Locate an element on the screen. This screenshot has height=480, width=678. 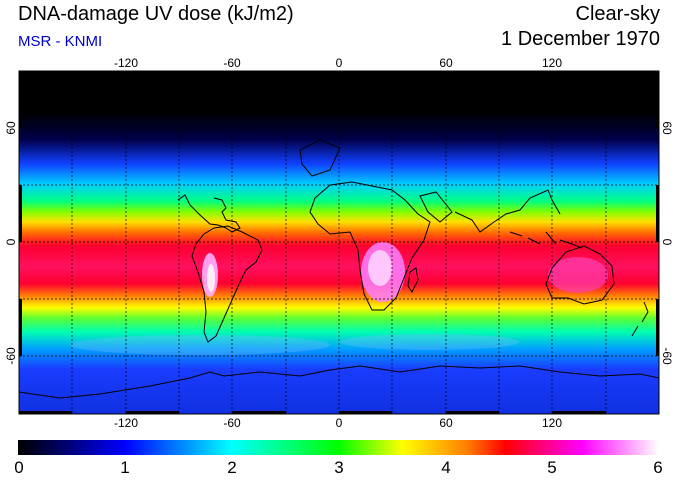
colorbar-label-2: 2 is located at coordinates (232, 467).